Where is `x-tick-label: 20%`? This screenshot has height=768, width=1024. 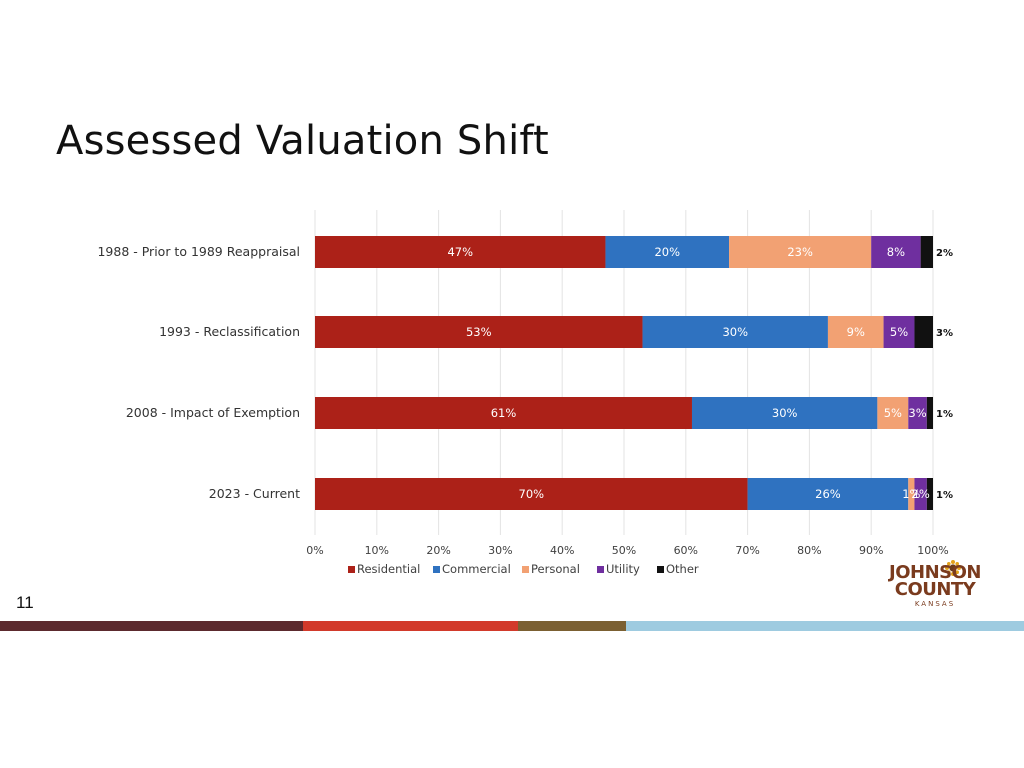 x-tick-label: 20% is located at coordinates (438, 550).